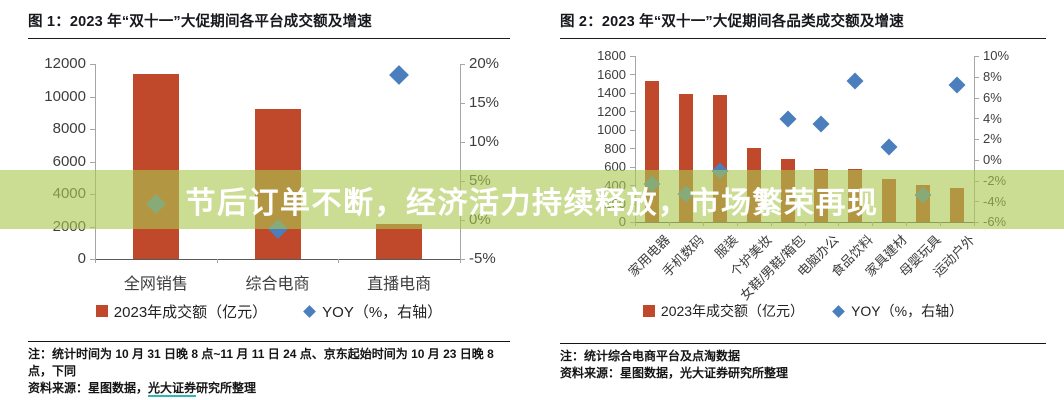  I want to click on y-axis-left-label: 10000, so click(65, 96).